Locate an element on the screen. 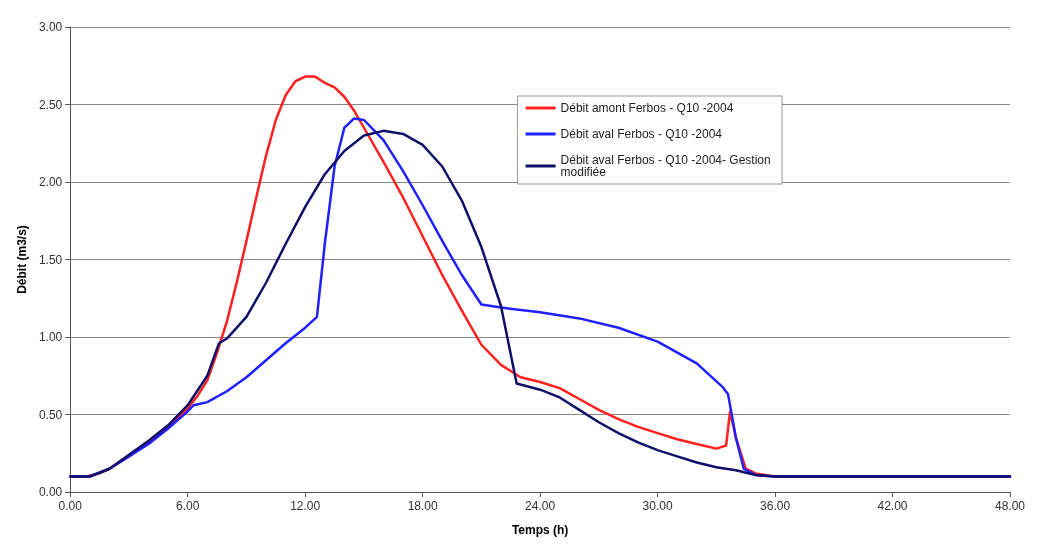  x-axis-title: Temps (h) is located at coordinates (540, 530).